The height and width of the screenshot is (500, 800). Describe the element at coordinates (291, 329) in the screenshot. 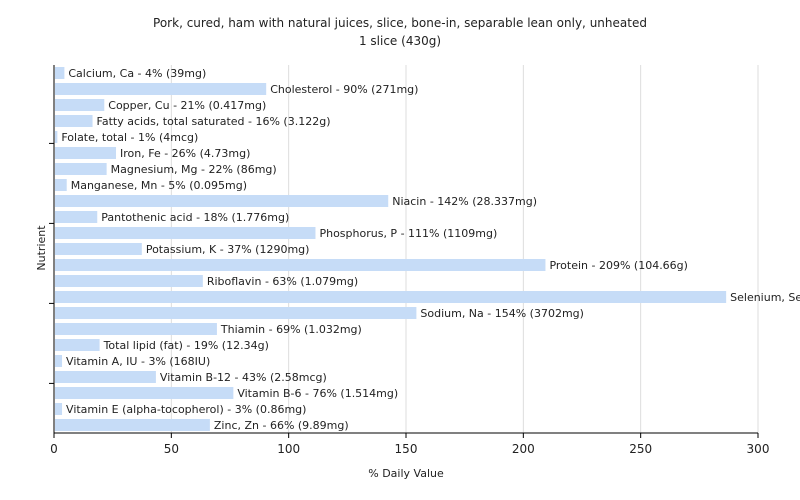

I see `bar-label: Thiamin - 69% (1.032mg)` at that location.